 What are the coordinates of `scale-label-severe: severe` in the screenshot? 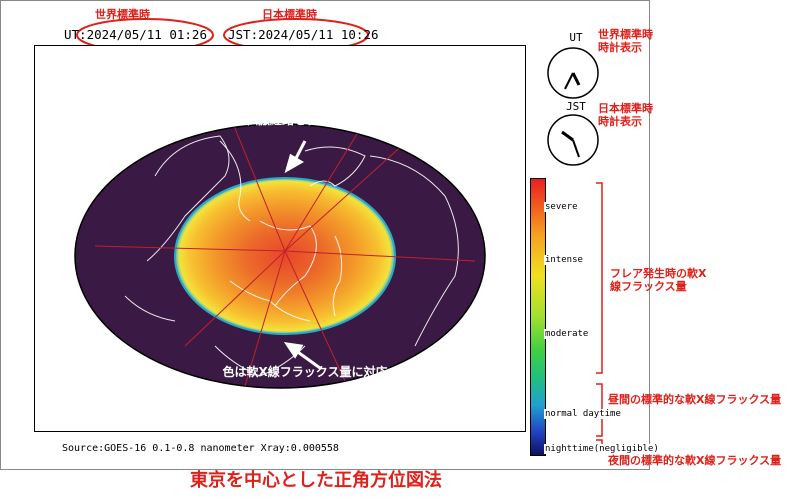 It's located at (561, 207).